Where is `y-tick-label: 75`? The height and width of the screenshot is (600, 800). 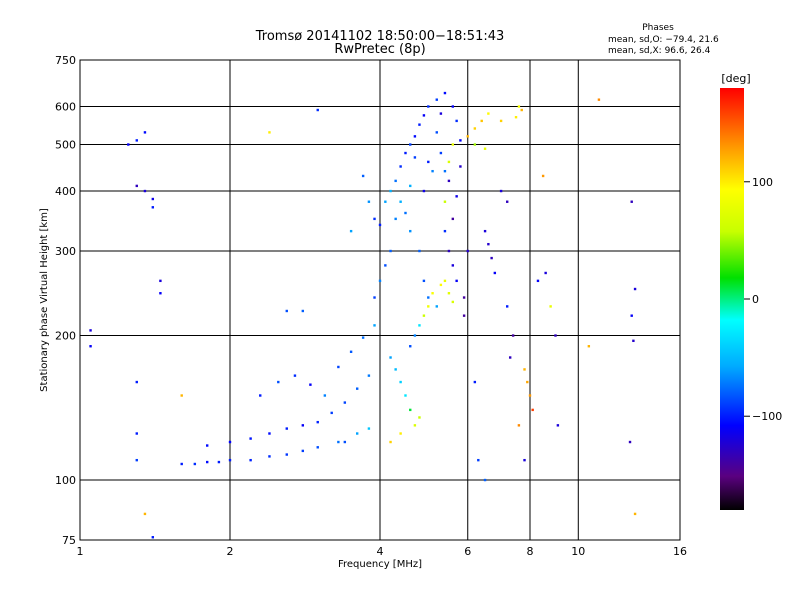 y-tick-label: 75 is located at coordinates (69, 540).